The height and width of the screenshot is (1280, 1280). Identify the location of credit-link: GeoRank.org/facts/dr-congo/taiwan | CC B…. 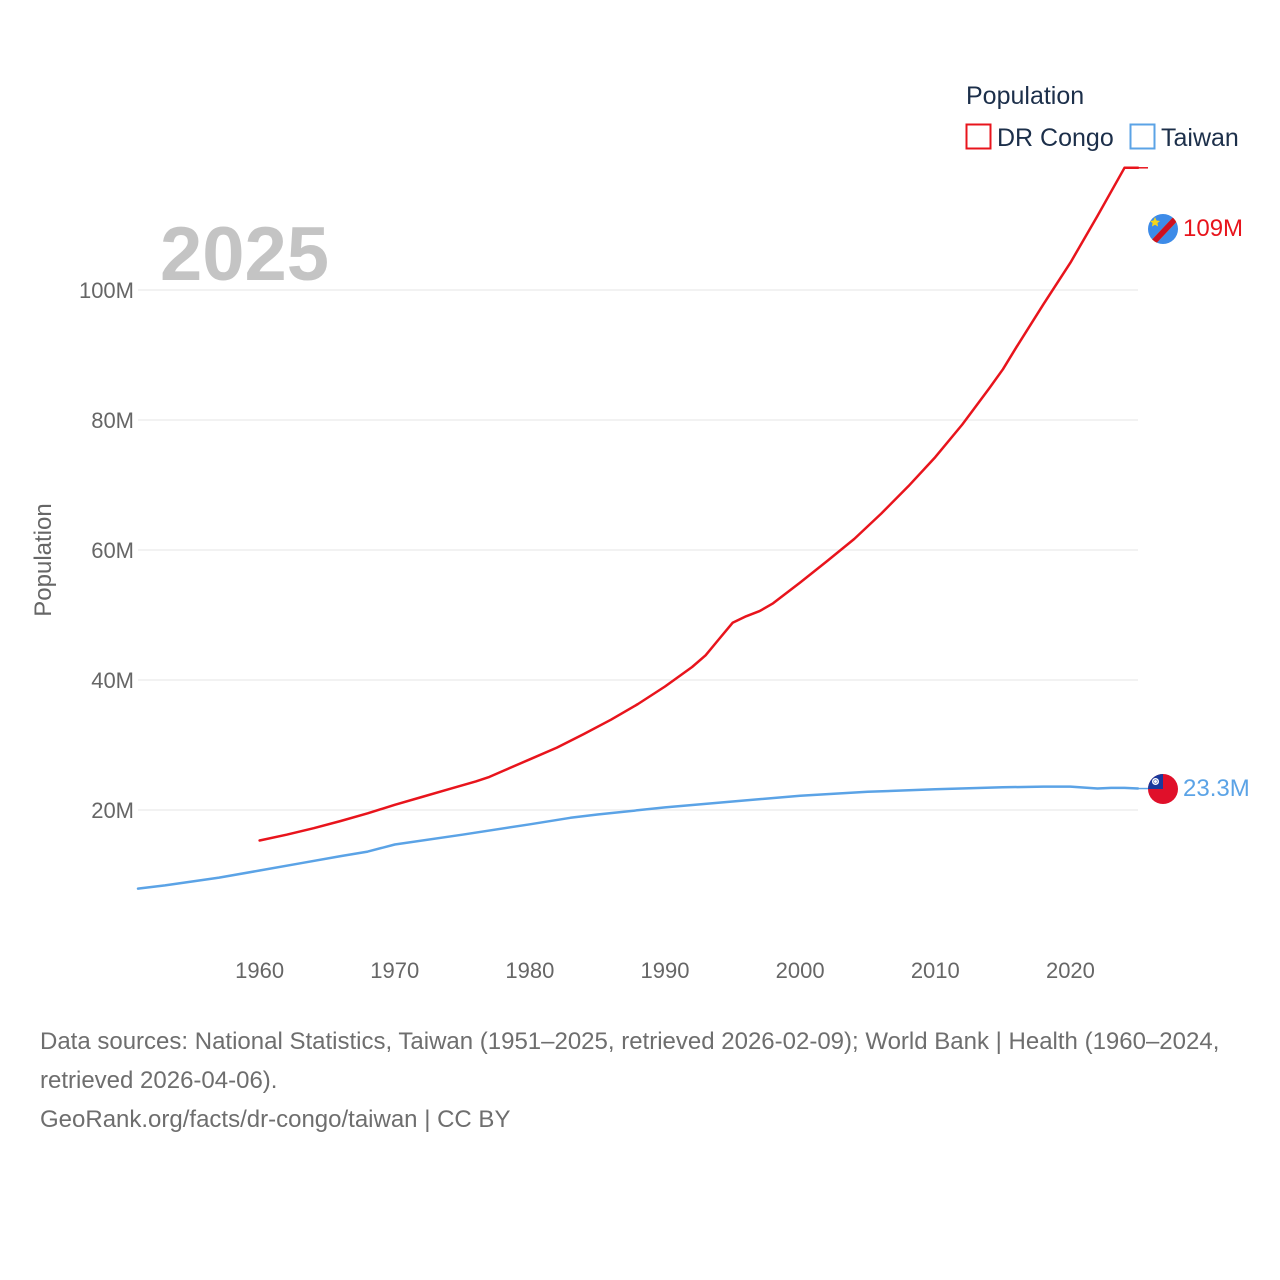
(275, 1119).